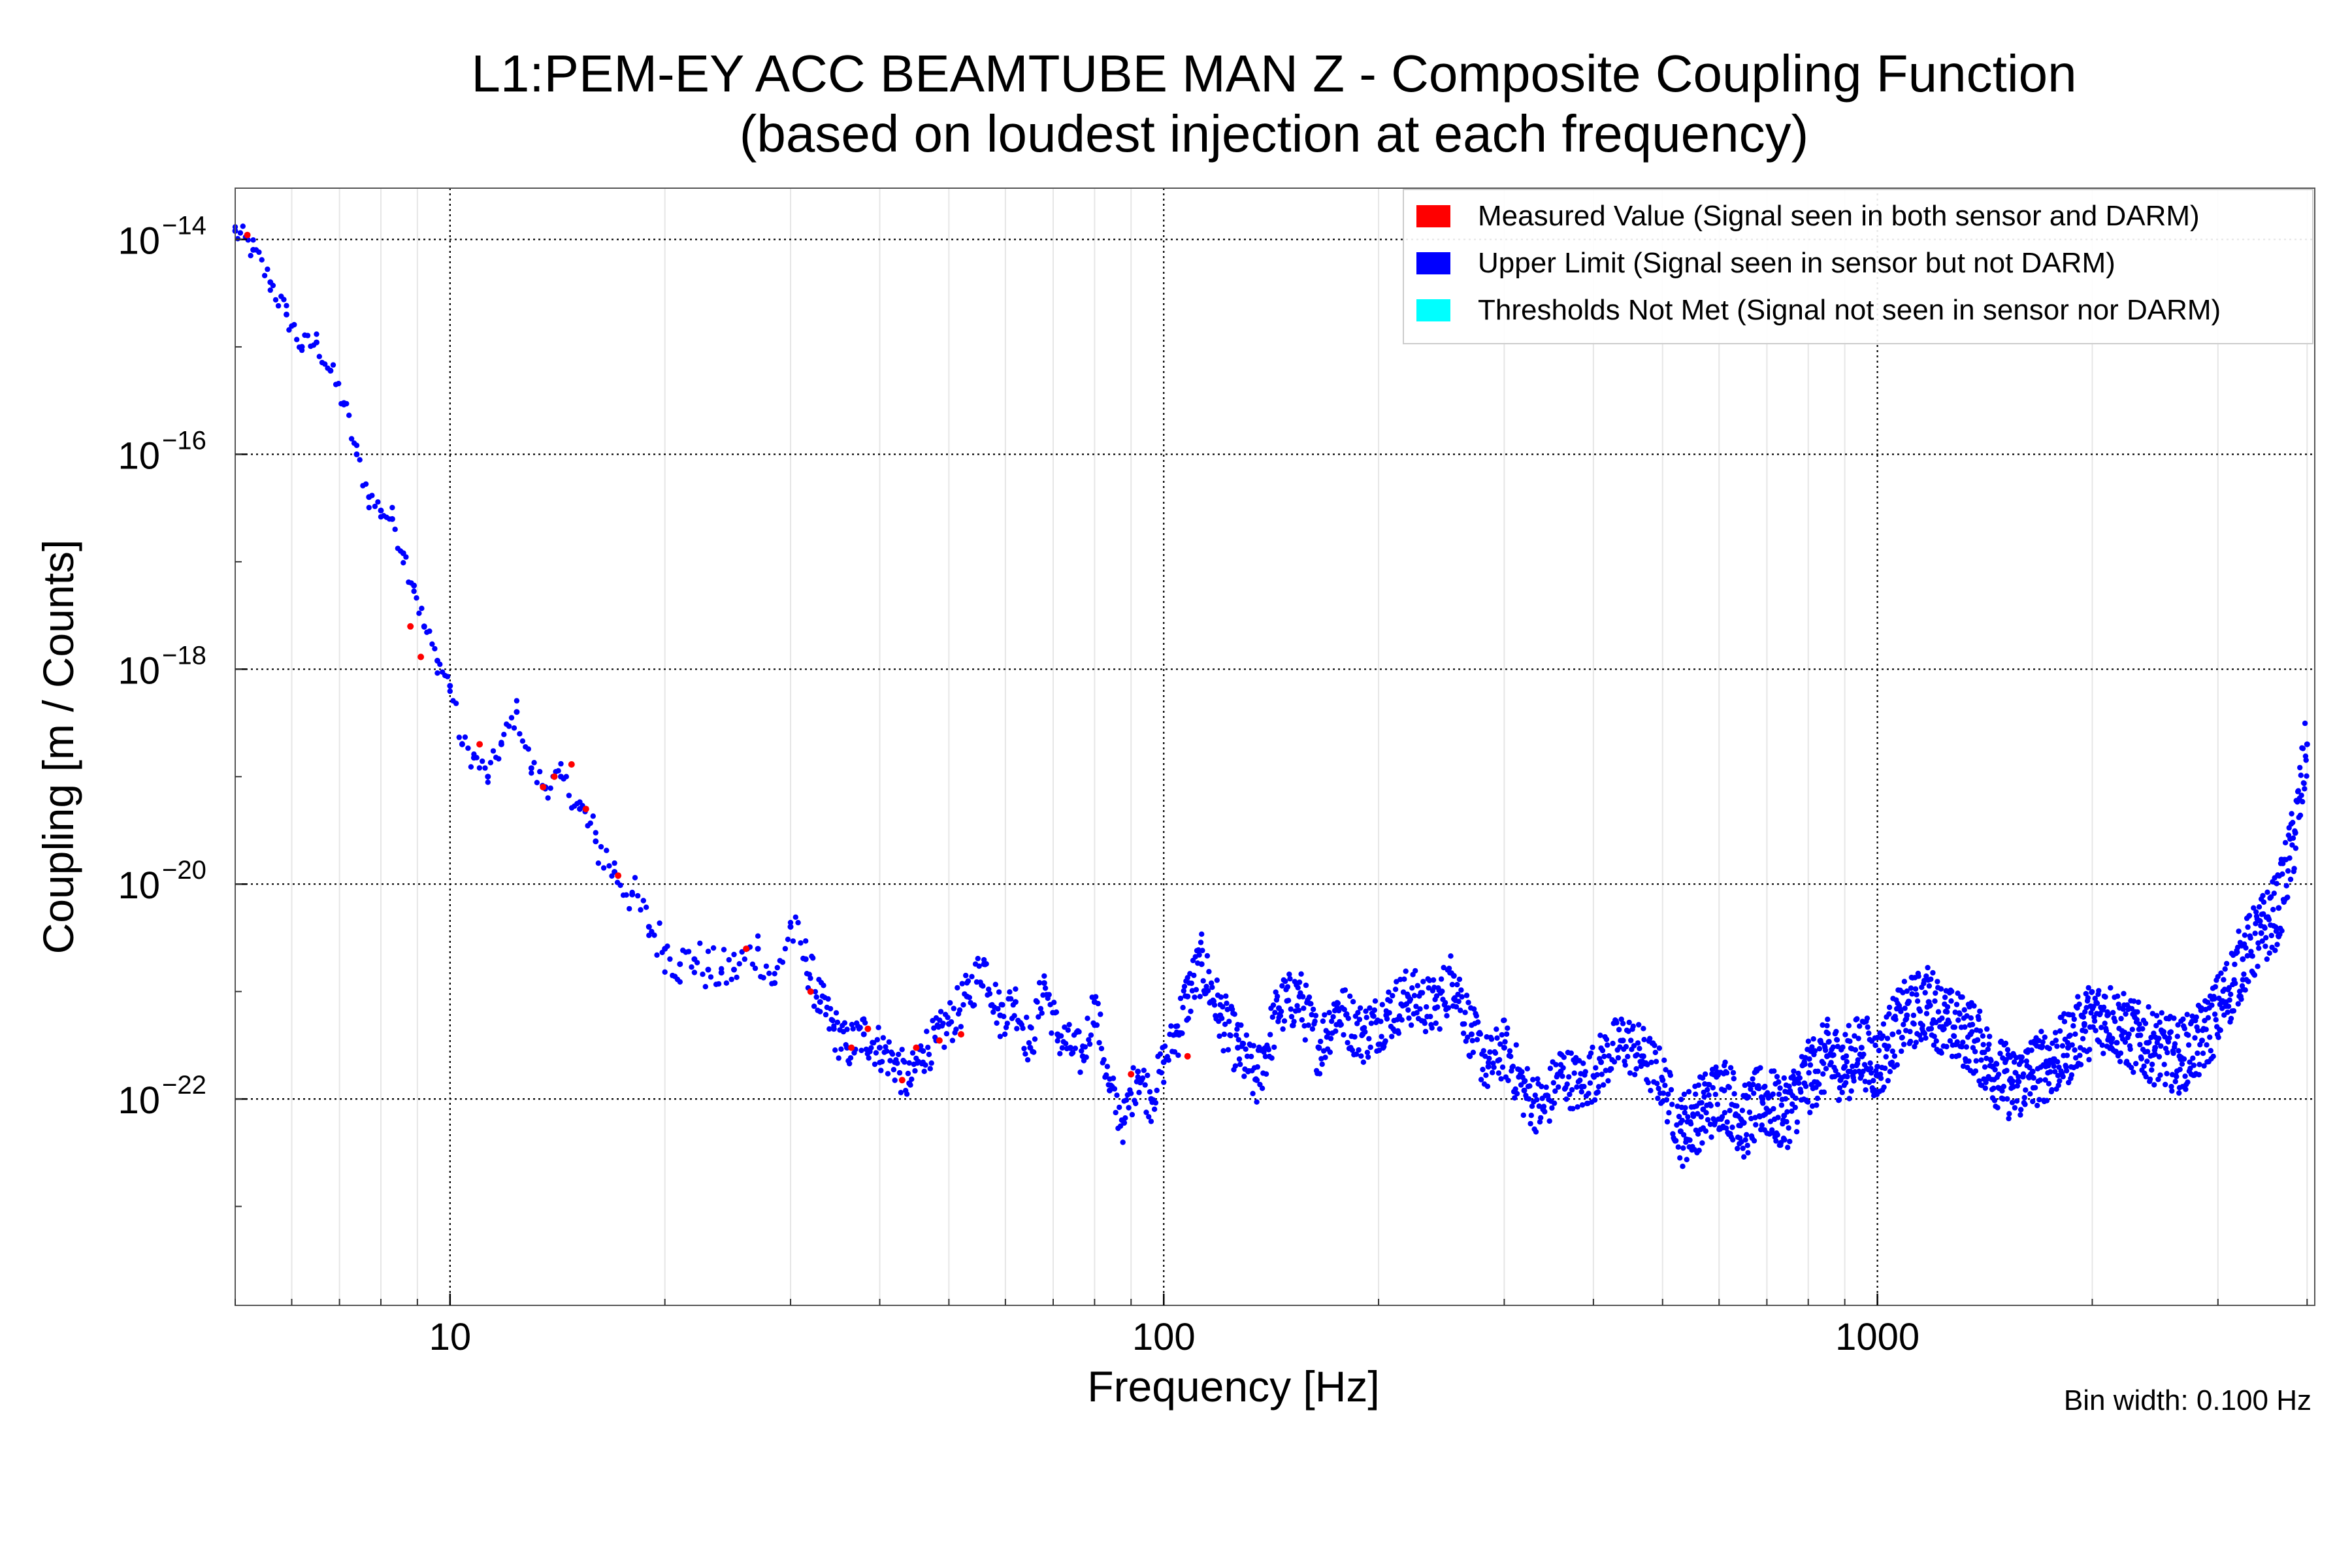 Image resolution: width=2352 pixels, height=1568 pixels. I want to click on legend-box, so click(1858, 266).